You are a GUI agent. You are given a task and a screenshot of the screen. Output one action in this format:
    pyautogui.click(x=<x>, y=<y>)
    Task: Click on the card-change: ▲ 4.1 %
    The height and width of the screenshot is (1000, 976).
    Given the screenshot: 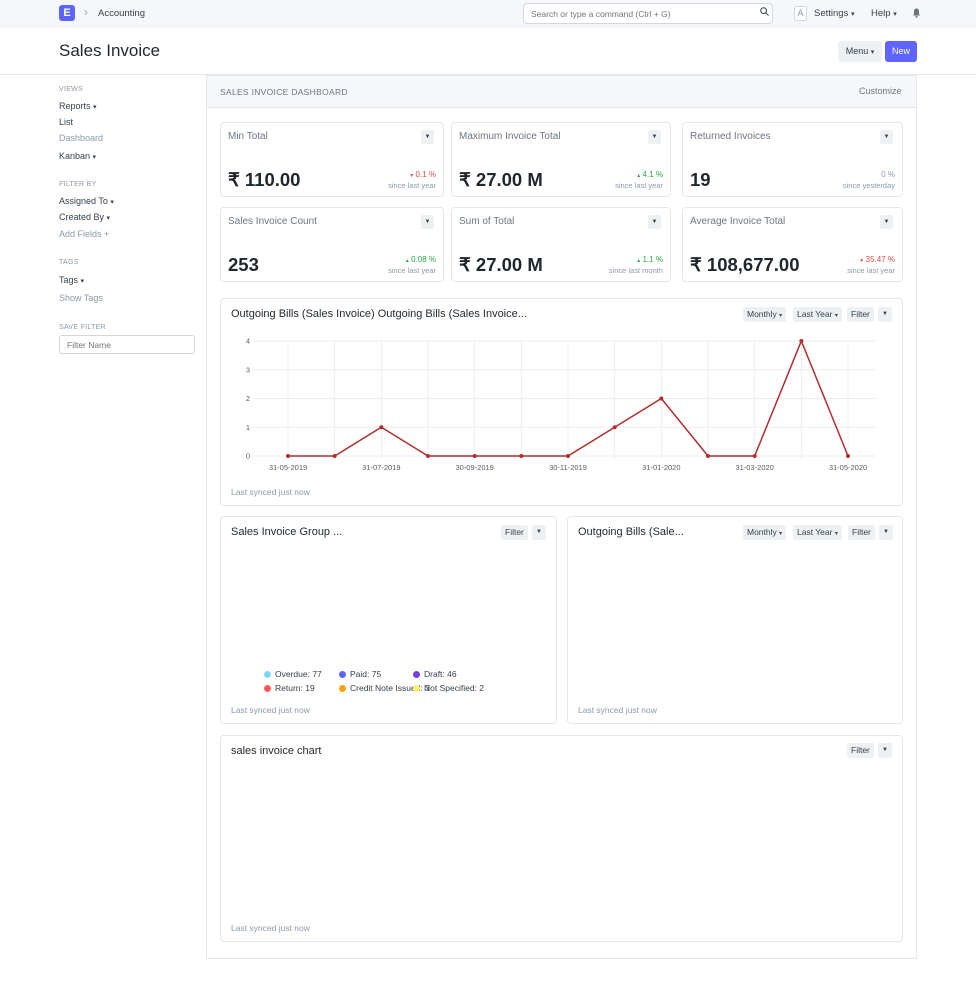 What is the action you would take?
    pyautogui.click(x=649, y=174)
    